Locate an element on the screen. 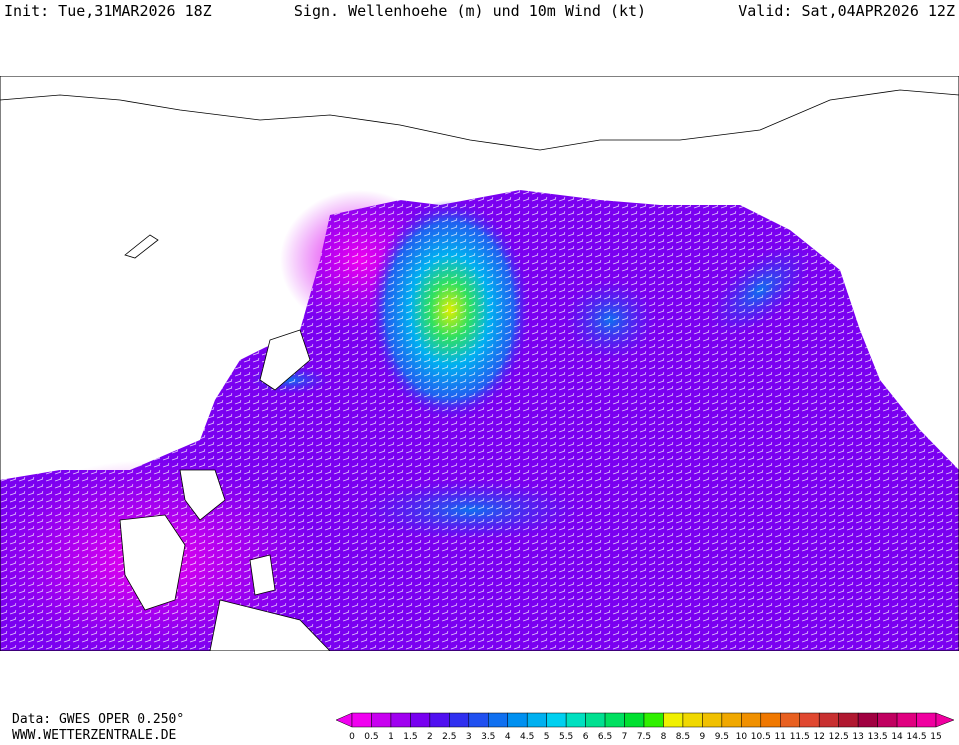 This screenshot has height=745, width=959. scale-label: 13.5 is located at coordinates (878, 736).